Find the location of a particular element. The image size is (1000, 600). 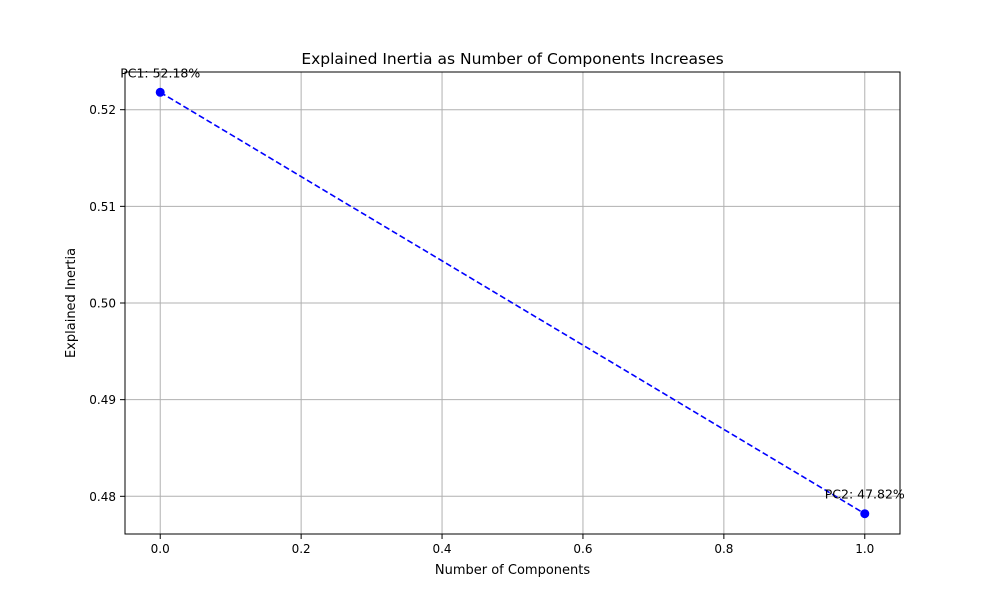

y-tick-label: 0.49 is located at coordinates (102, 400).